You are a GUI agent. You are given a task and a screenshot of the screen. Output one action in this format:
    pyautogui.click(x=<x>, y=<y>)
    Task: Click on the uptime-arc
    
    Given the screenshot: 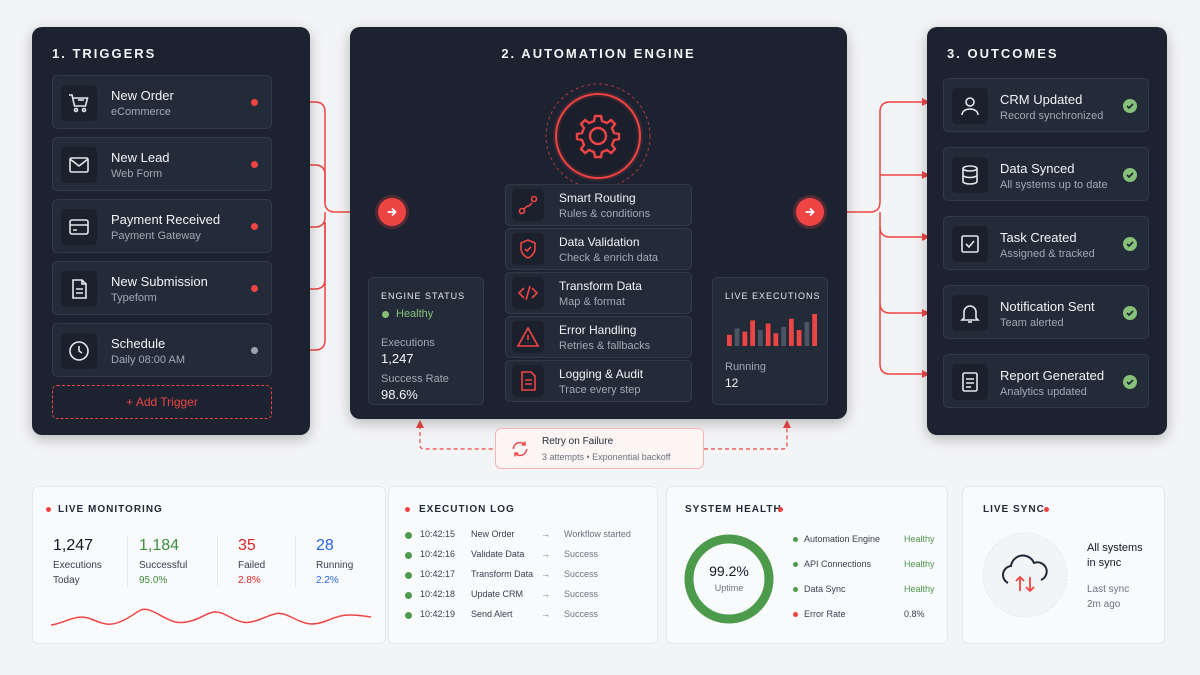 What is the action you would take?
    pyautogui.click(x=729, y=579)
    